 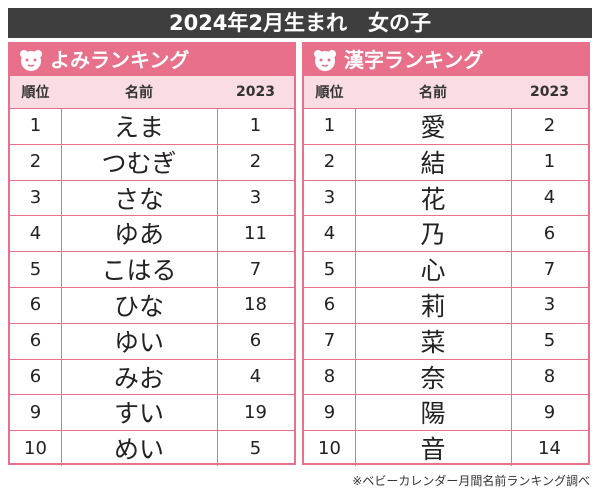 I want to click on name-cell: 奈, so click(x=433, y=378).